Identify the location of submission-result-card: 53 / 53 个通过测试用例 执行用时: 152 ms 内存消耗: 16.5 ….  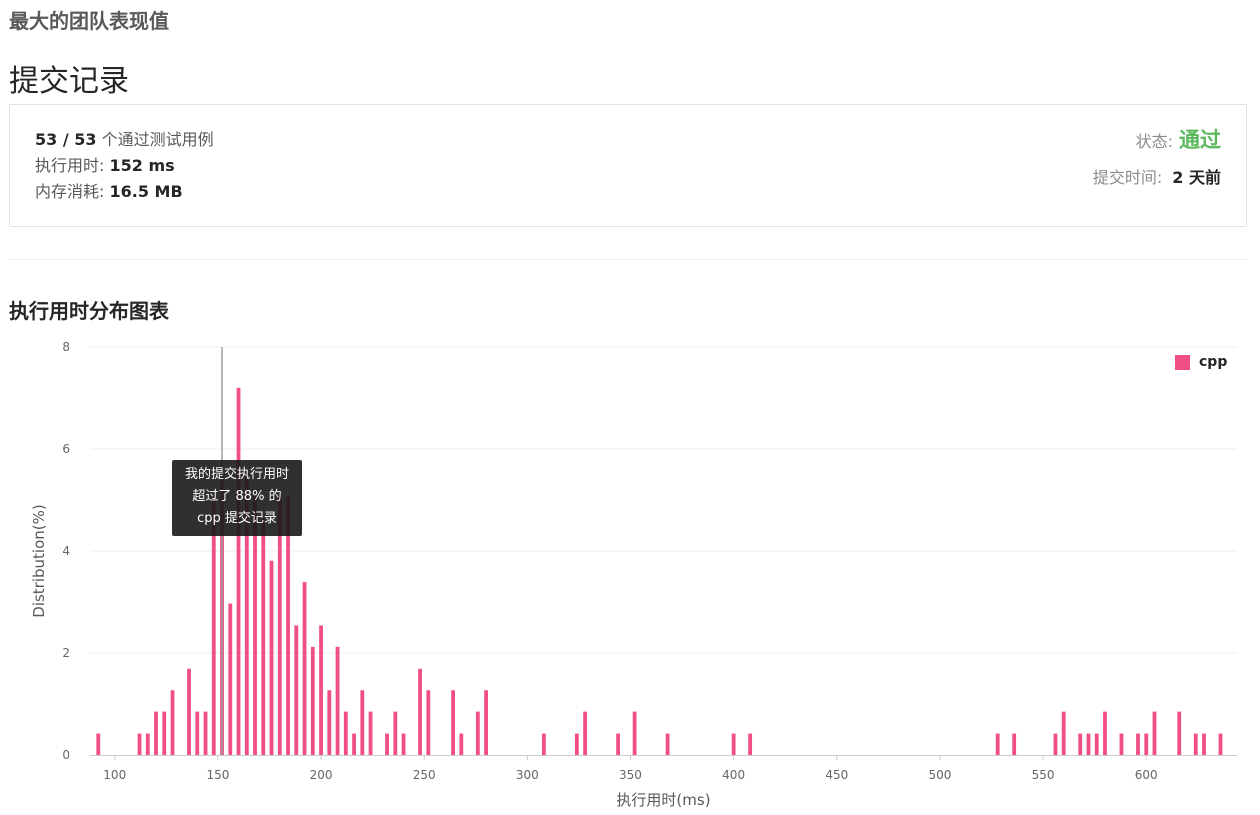
(628, 165).